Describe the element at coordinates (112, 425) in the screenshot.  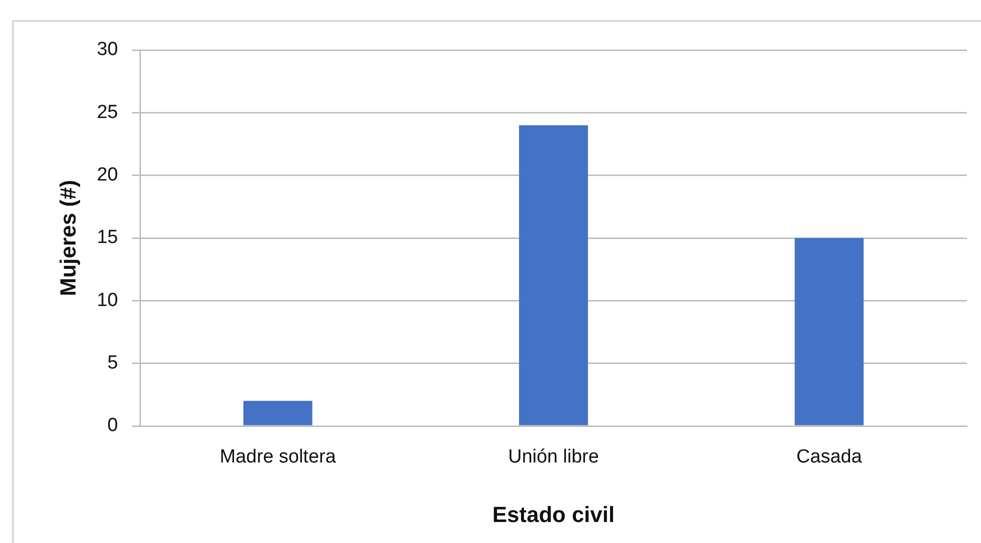
I see `y-tick-label: 0` at that location.